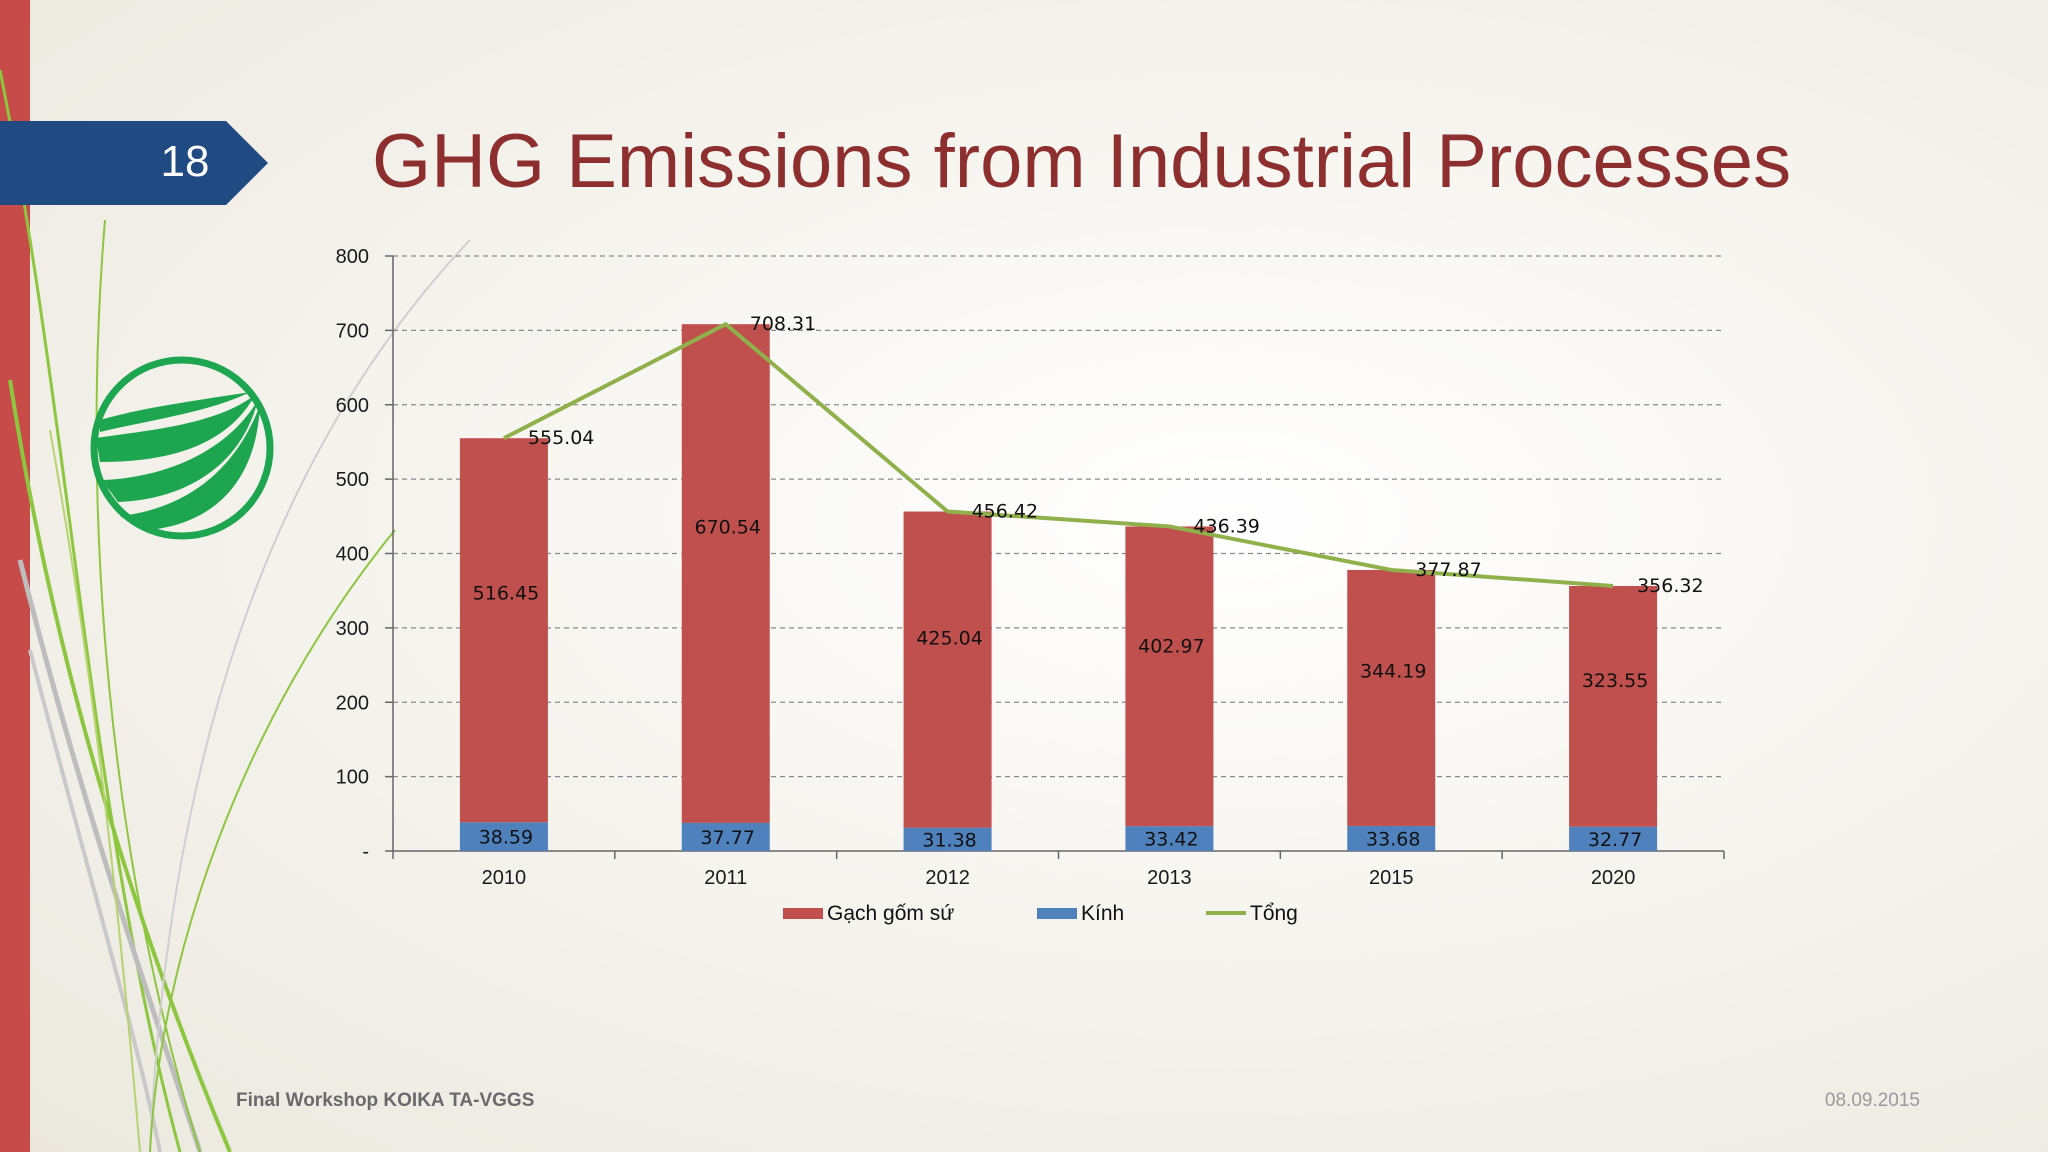  Describe the element at coordinates (352, 406) in the screenshot. I see `y-tick-label: 600` at that location.